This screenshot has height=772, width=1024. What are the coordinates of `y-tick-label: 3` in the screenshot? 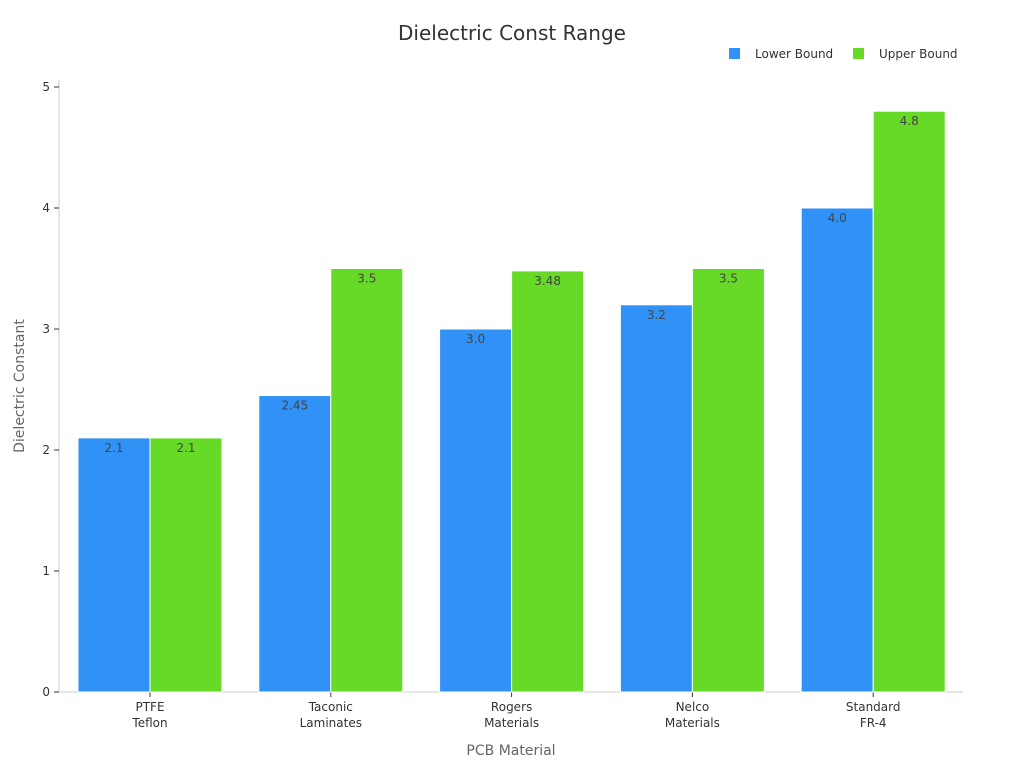 It's located at (46, 329).